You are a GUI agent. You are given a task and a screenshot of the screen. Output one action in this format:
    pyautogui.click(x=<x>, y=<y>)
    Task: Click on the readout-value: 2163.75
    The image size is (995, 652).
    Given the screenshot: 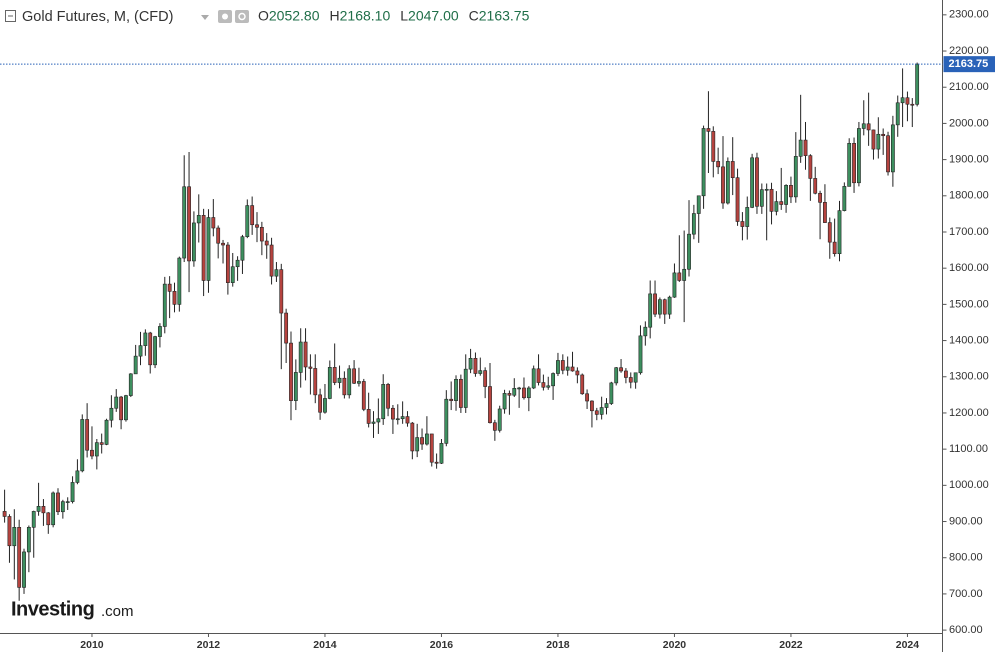 What is the action you would take?
    pyautogui.click(x=504, y=16)
    